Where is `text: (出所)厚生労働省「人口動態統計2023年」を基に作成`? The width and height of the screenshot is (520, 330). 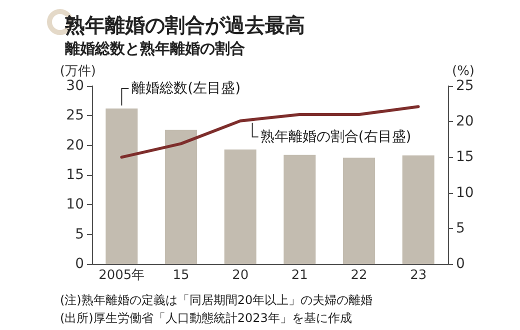 text: (出所)厚生労働省「人口動態統計2023年」を基に作成 is located at coordinates (206, 318).